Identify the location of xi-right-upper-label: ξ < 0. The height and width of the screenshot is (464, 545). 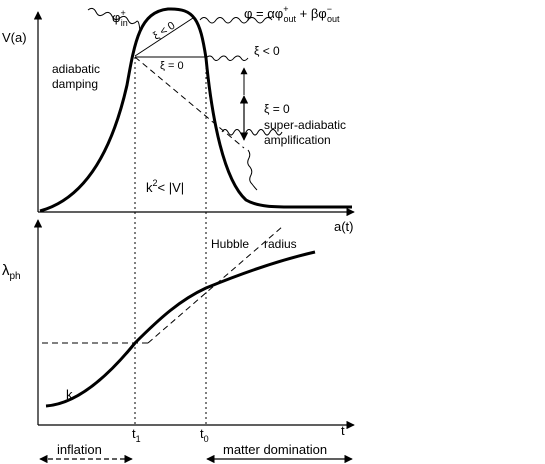
(267, 51).